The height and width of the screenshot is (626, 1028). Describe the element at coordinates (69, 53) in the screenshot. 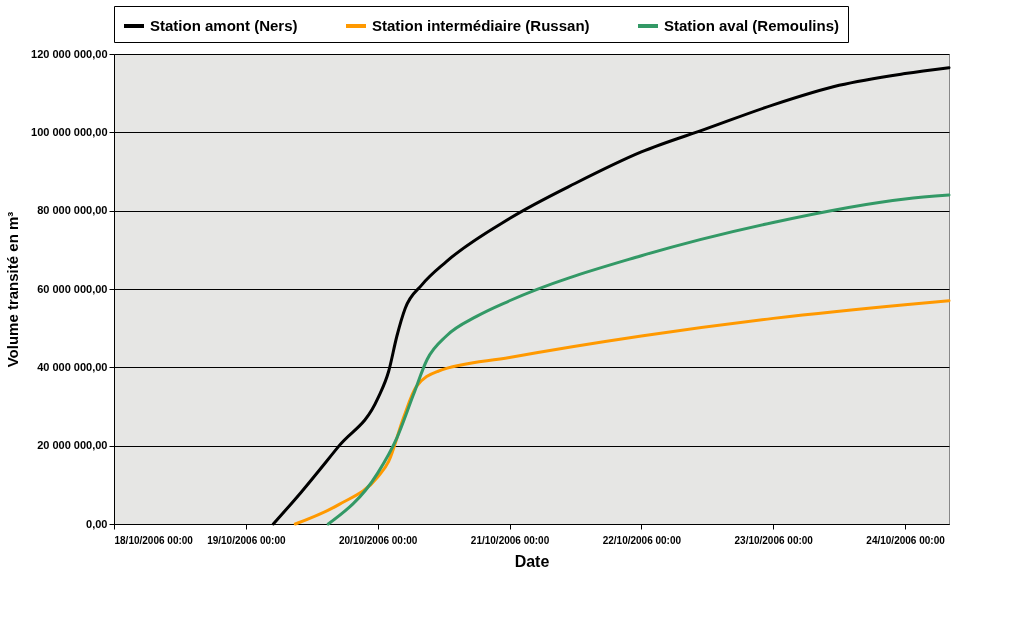

I see `y-tick-label: 120 000 000,00` at that location.